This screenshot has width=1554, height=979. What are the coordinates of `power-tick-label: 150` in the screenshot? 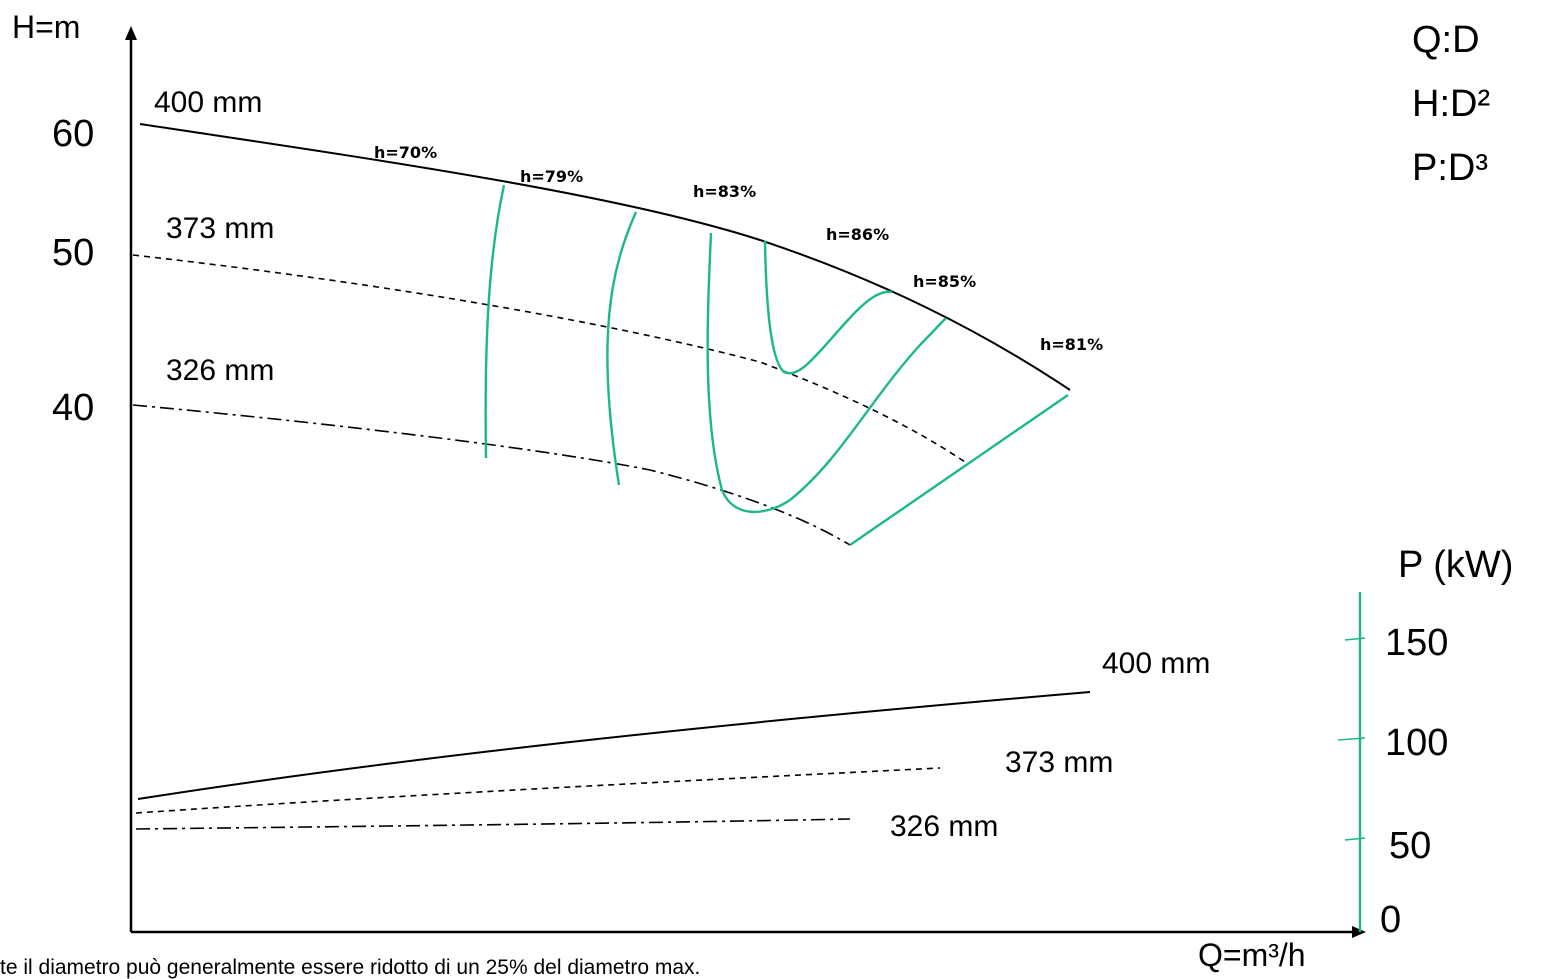 It's located at (1416, 643).